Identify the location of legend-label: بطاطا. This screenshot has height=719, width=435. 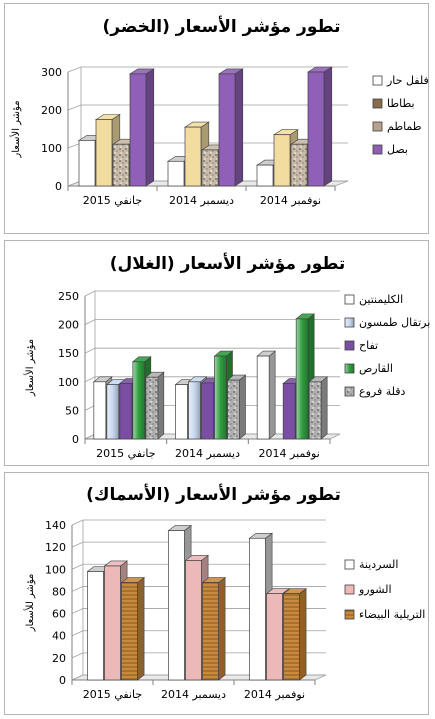
(401, 103).